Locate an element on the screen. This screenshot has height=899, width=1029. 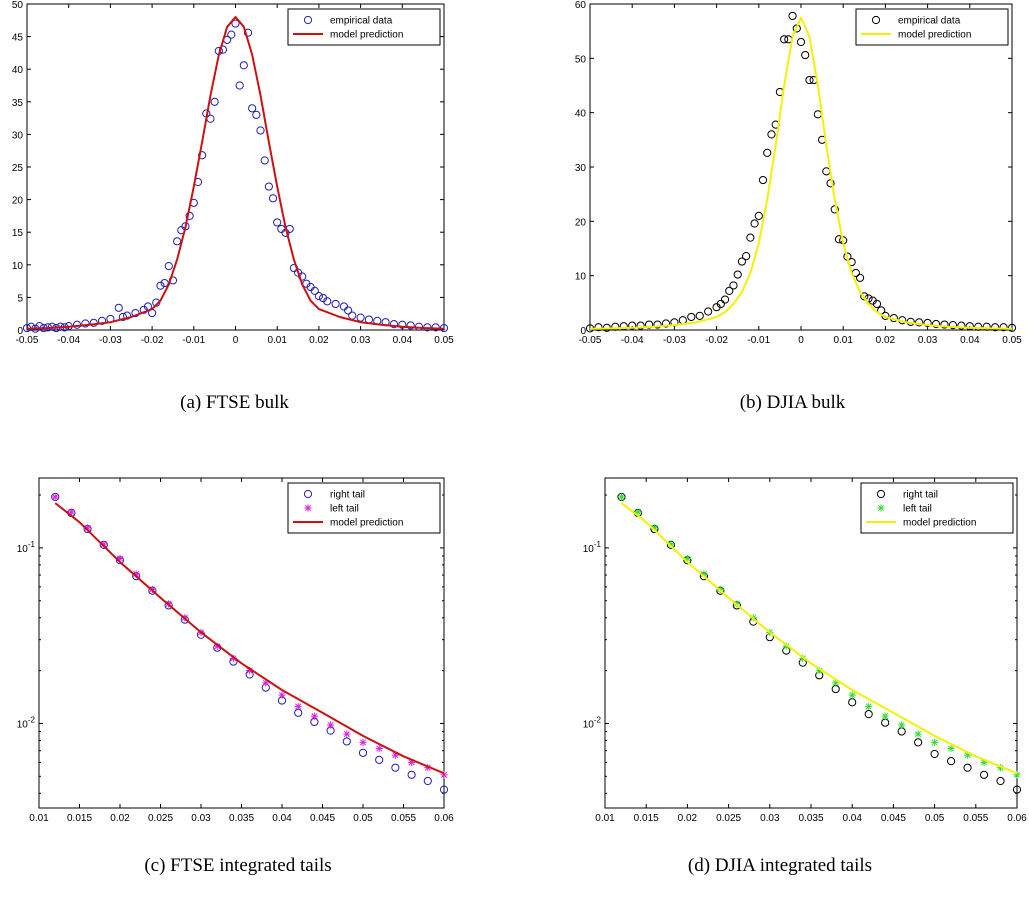
legend-entry: model prediction is located at coordinates (934, 35).